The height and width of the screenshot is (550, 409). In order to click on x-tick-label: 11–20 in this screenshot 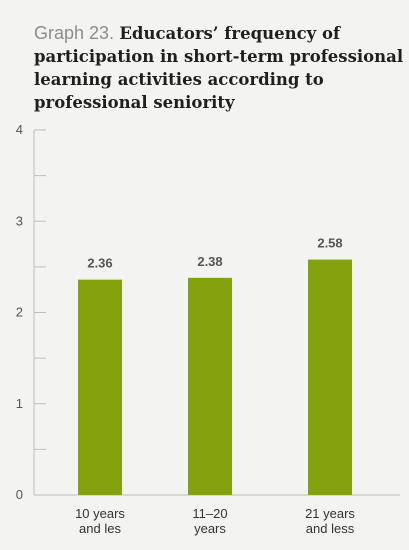, I will do `click(209, 513)`.